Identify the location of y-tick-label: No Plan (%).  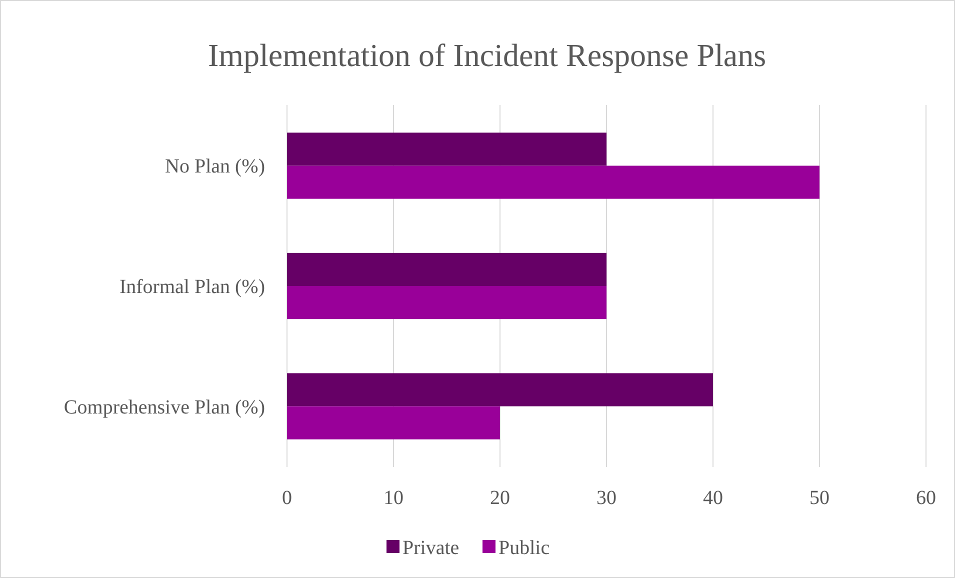
(215, 167).